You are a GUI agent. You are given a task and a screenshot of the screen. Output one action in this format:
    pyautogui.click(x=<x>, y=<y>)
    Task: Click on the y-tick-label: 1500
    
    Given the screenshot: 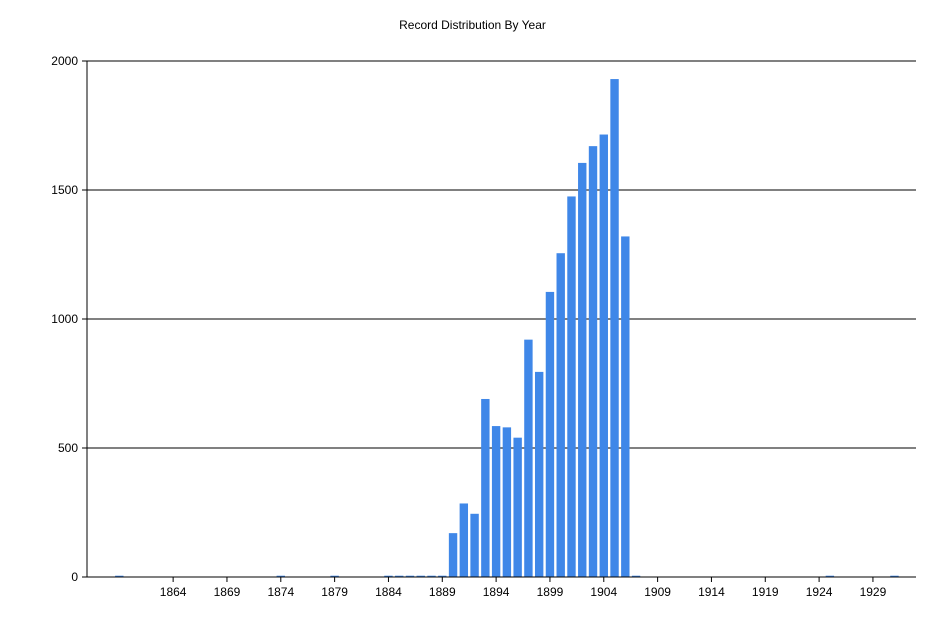 What is the action you would take?
    pyautogui.click(x=64, y=190)
    